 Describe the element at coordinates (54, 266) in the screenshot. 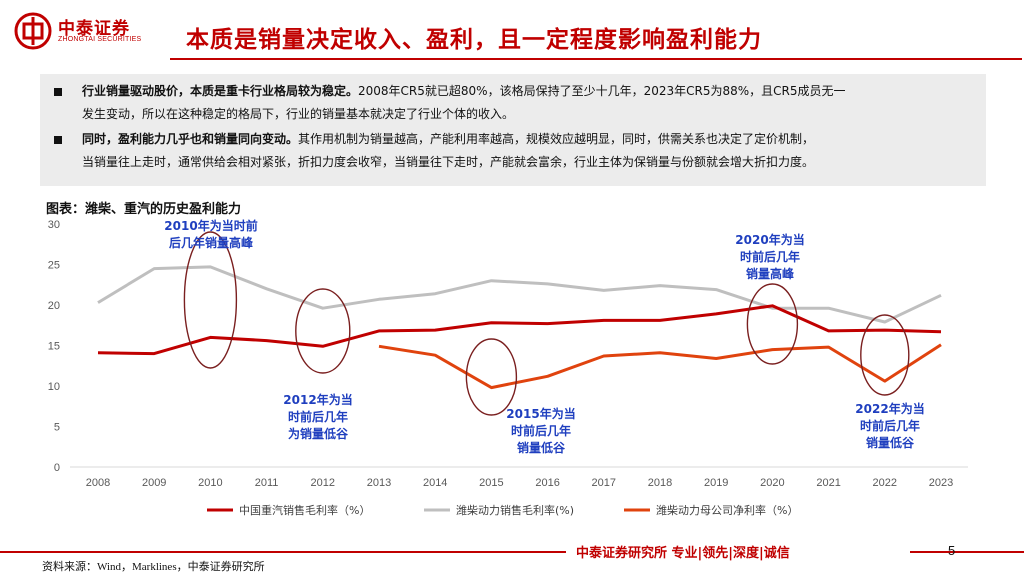

I see `y-tick-label: 25` at that location.